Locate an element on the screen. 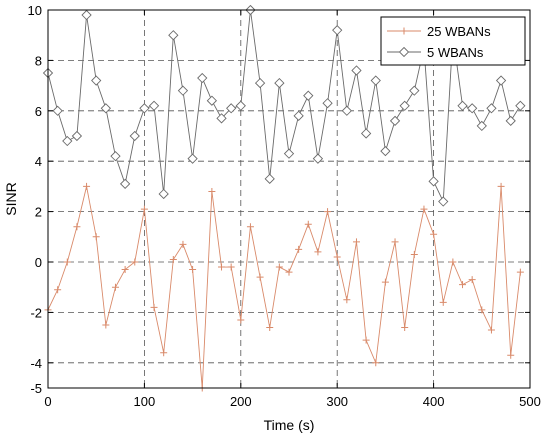  x-tick-label: 300 is located at coordinates (337, 401).